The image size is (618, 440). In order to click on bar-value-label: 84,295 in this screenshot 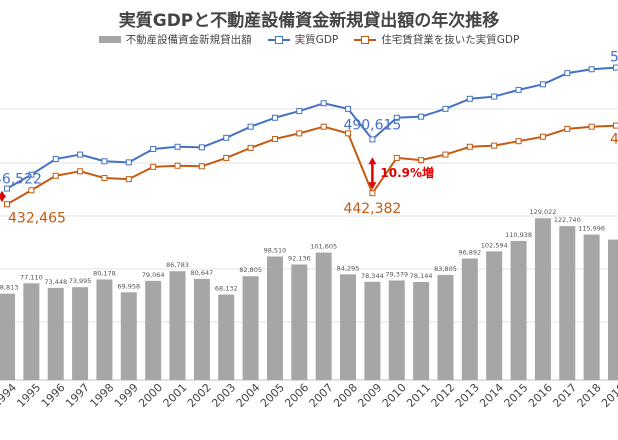, I will do `click(348, 268)`.